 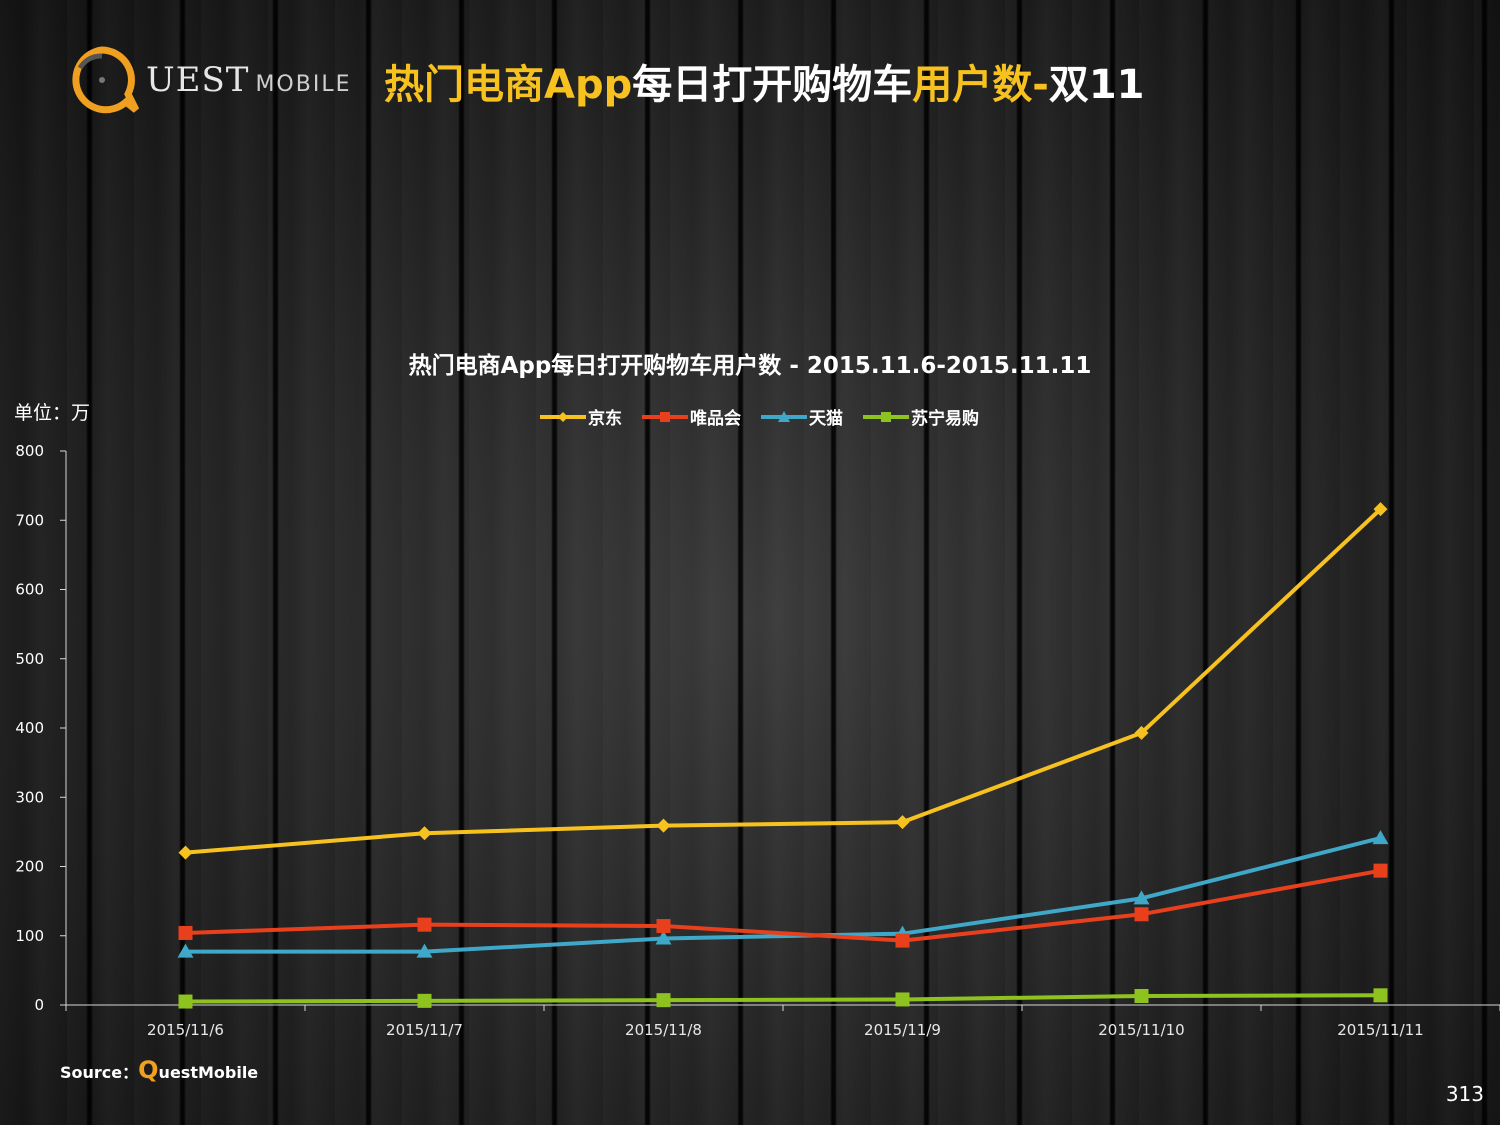 I want to click on legend-label: 唯品会, so click(x=715, y=419).